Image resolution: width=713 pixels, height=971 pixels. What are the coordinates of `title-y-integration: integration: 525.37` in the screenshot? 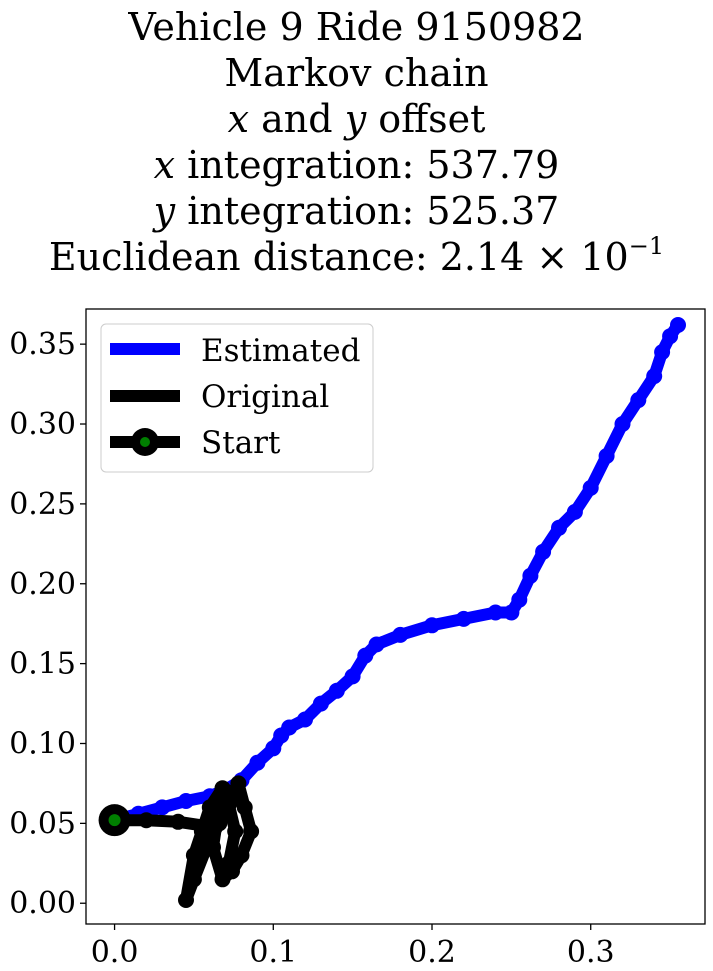 It's located at (367, 211).